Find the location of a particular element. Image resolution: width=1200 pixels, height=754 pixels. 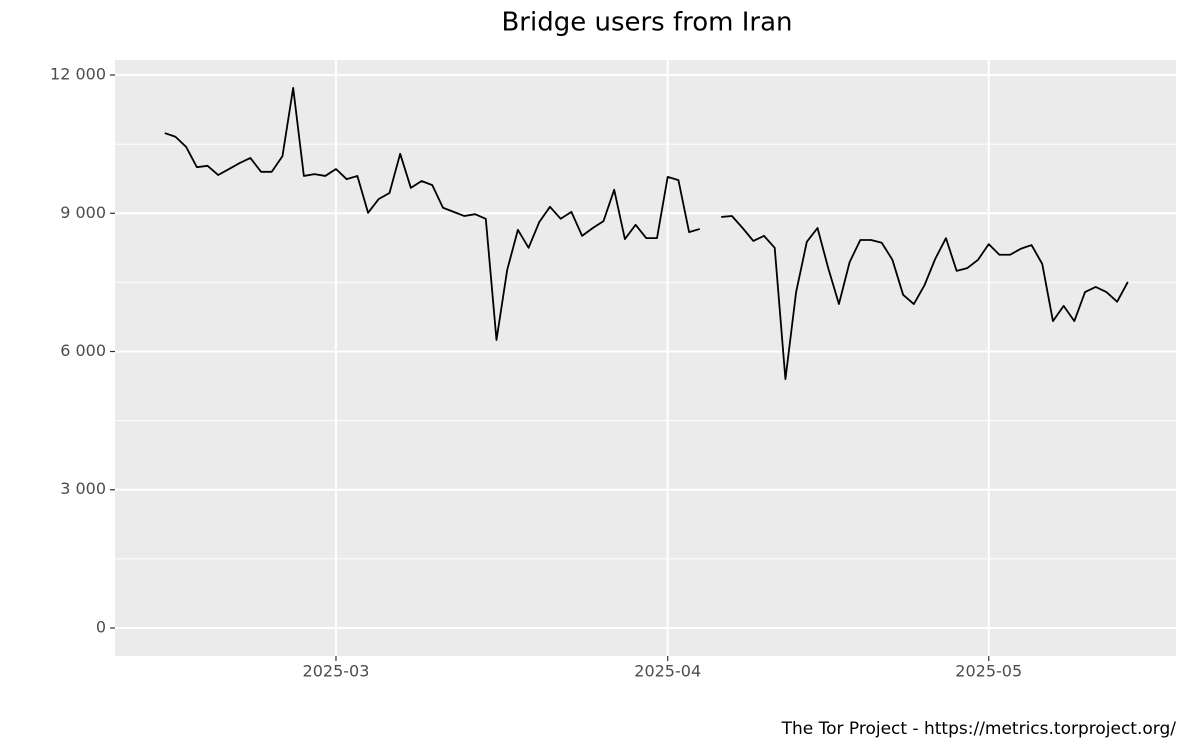

y-tick-label: 3 000 is located at coordinates (83, 488).